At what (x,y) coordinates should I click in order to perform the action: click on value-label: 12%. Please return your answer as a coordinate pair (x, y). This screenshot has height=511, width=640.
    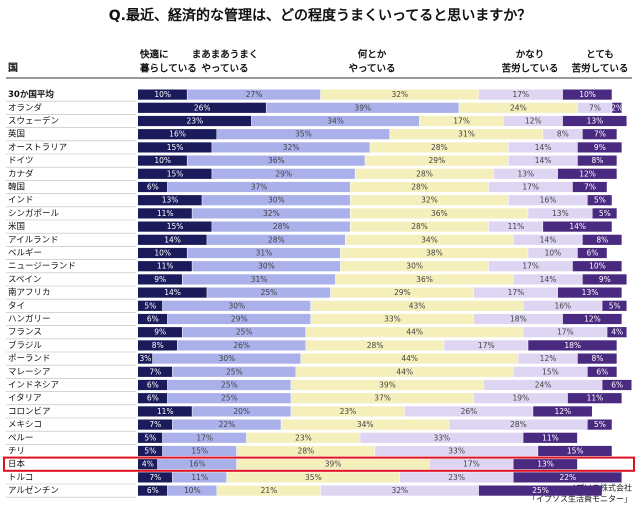
    Looking at the image, I should click on (563, 411).